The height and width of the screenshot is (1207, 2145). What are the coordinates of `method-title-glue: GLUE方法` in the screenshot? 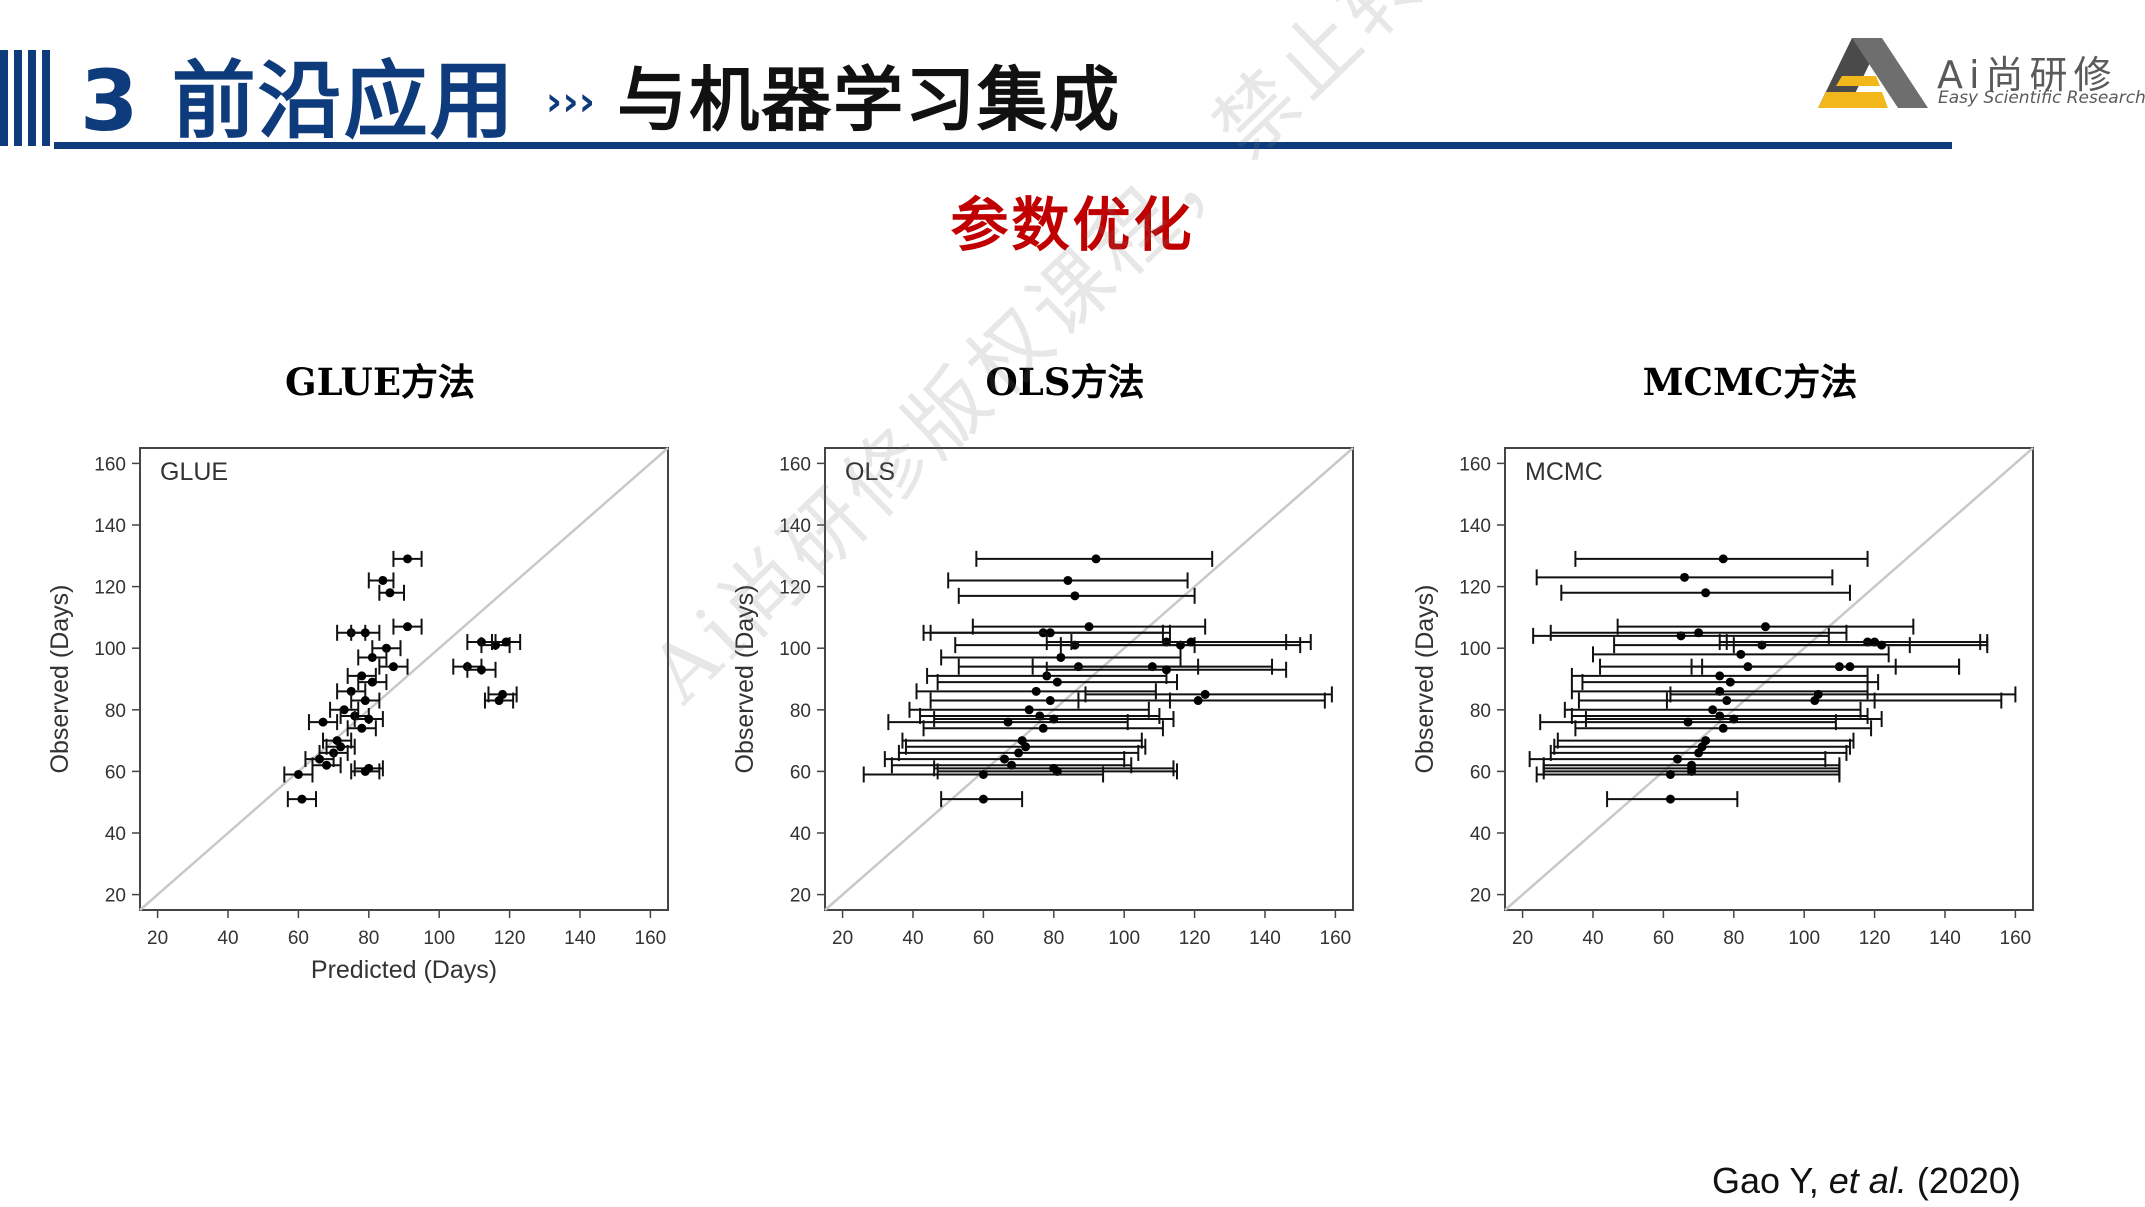 It's located at (380, 382).